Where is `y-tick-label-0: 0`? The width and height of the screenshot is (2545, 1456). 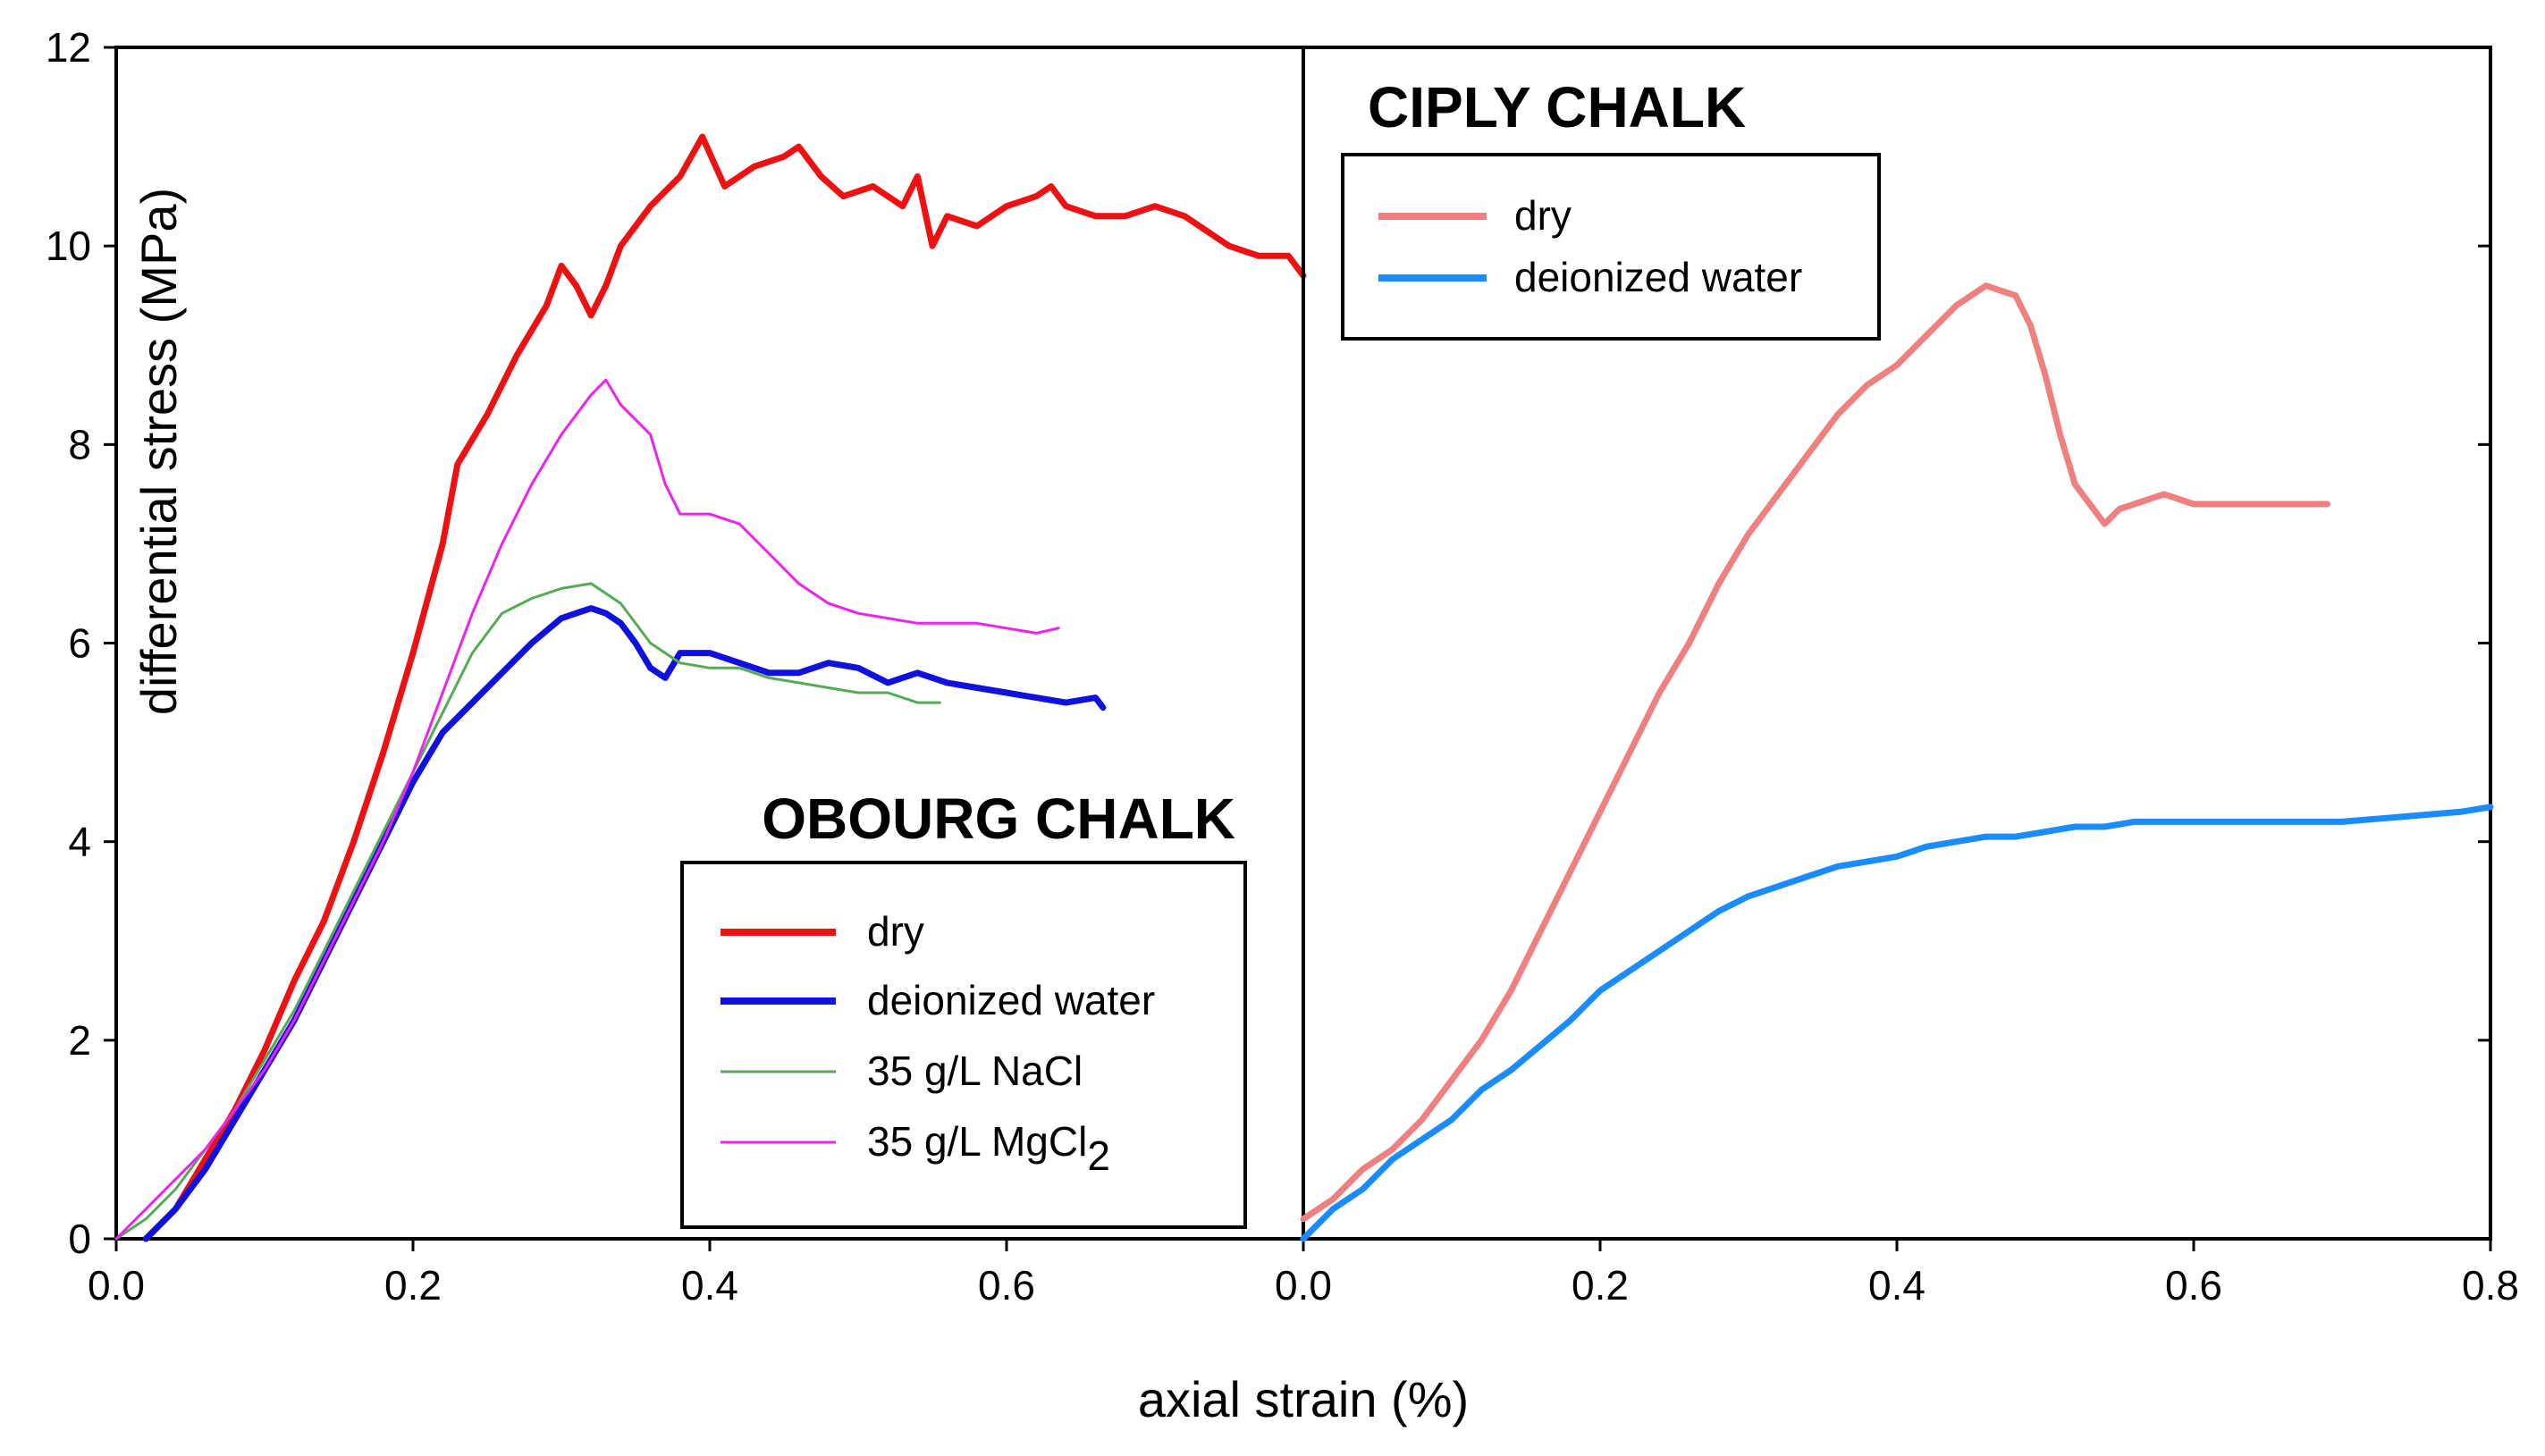 y-tick-label-0: 0 is located at coordinates (79, 1239).